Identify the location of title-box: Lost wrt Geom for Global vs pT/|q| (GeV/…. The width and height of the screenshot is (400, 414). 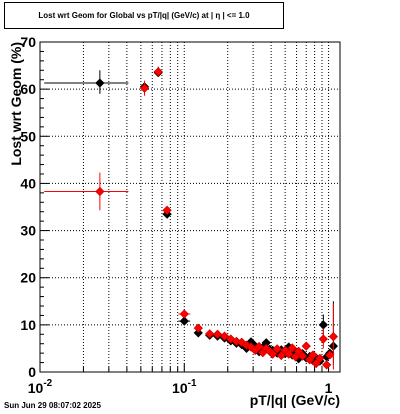
(144, 15).